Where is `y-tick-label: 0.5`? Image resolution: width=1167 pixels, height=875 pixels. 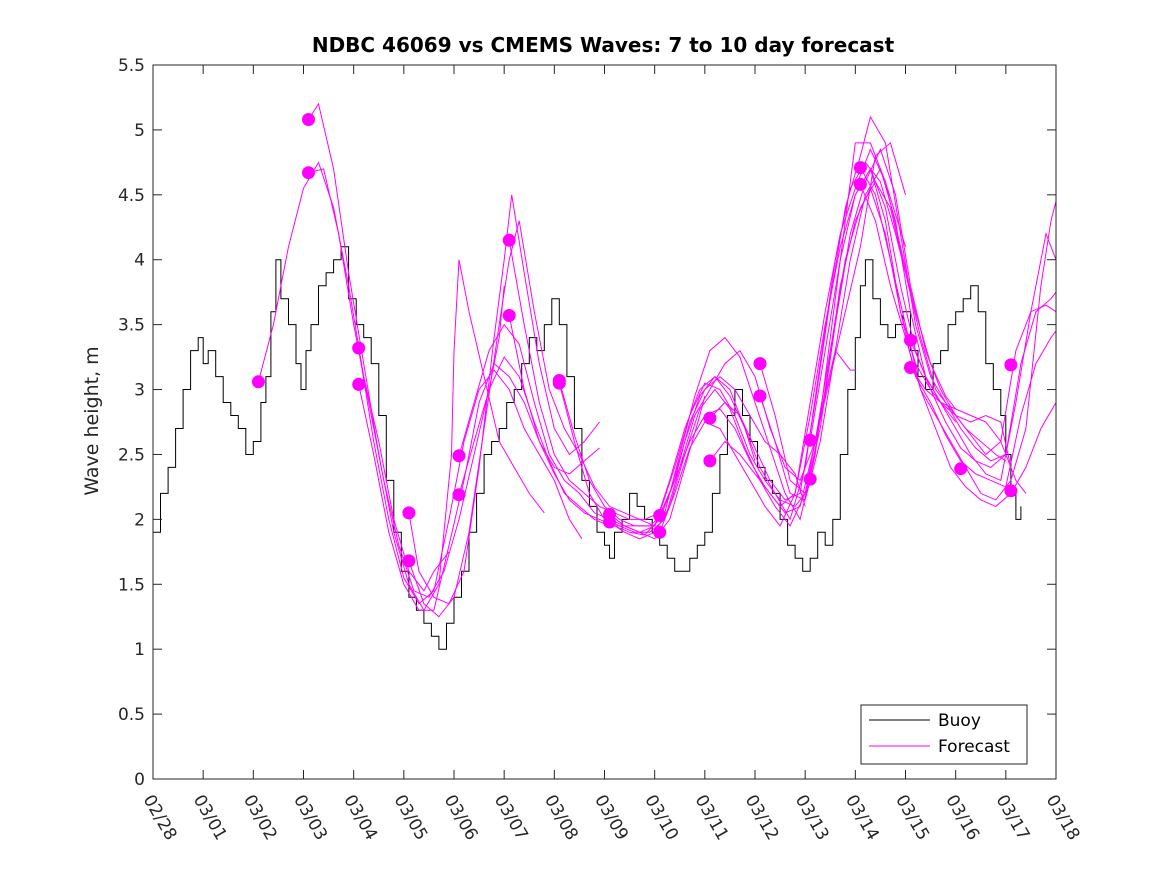
y-tick-label: 0.5 is located at coordinates (131, 715).